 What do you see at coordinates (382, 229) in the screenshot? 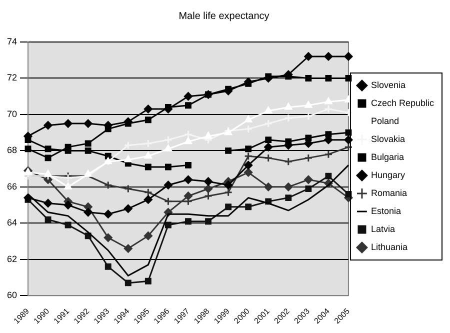
I see `legend-label: Latvia` at bounding box center [382, 229].